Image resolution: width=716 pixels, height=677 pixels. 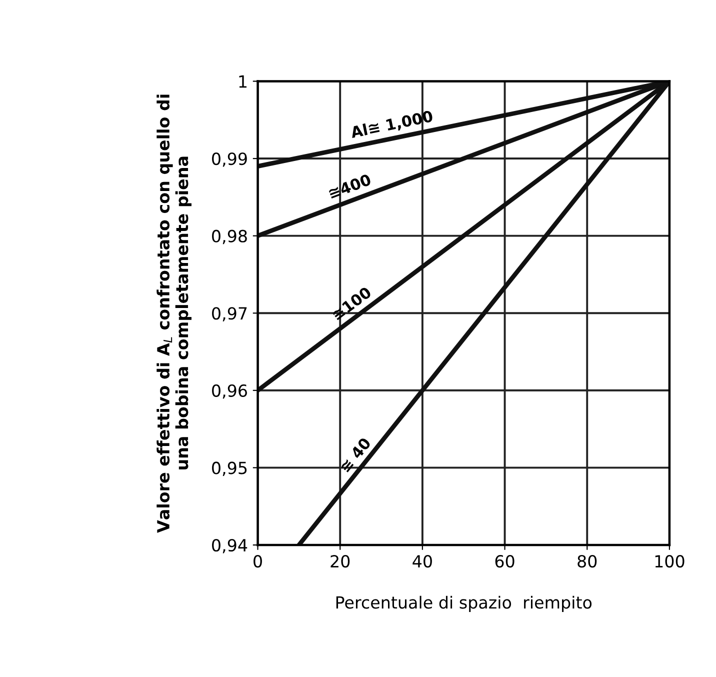 What do you see at coordinates (340, 561) in the screenshot?
I see `x-tick-label: 20` at bounding box center [340, 561].